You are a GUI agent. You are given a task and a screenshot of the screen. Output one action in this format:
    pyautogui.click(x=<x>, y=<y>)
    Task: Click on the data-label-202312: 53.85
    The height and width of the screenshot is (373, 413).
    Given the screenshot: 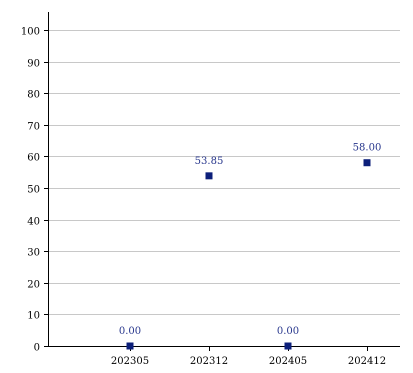 What is the action you would take?
    pyautogui.click(x=209, y=161)
    